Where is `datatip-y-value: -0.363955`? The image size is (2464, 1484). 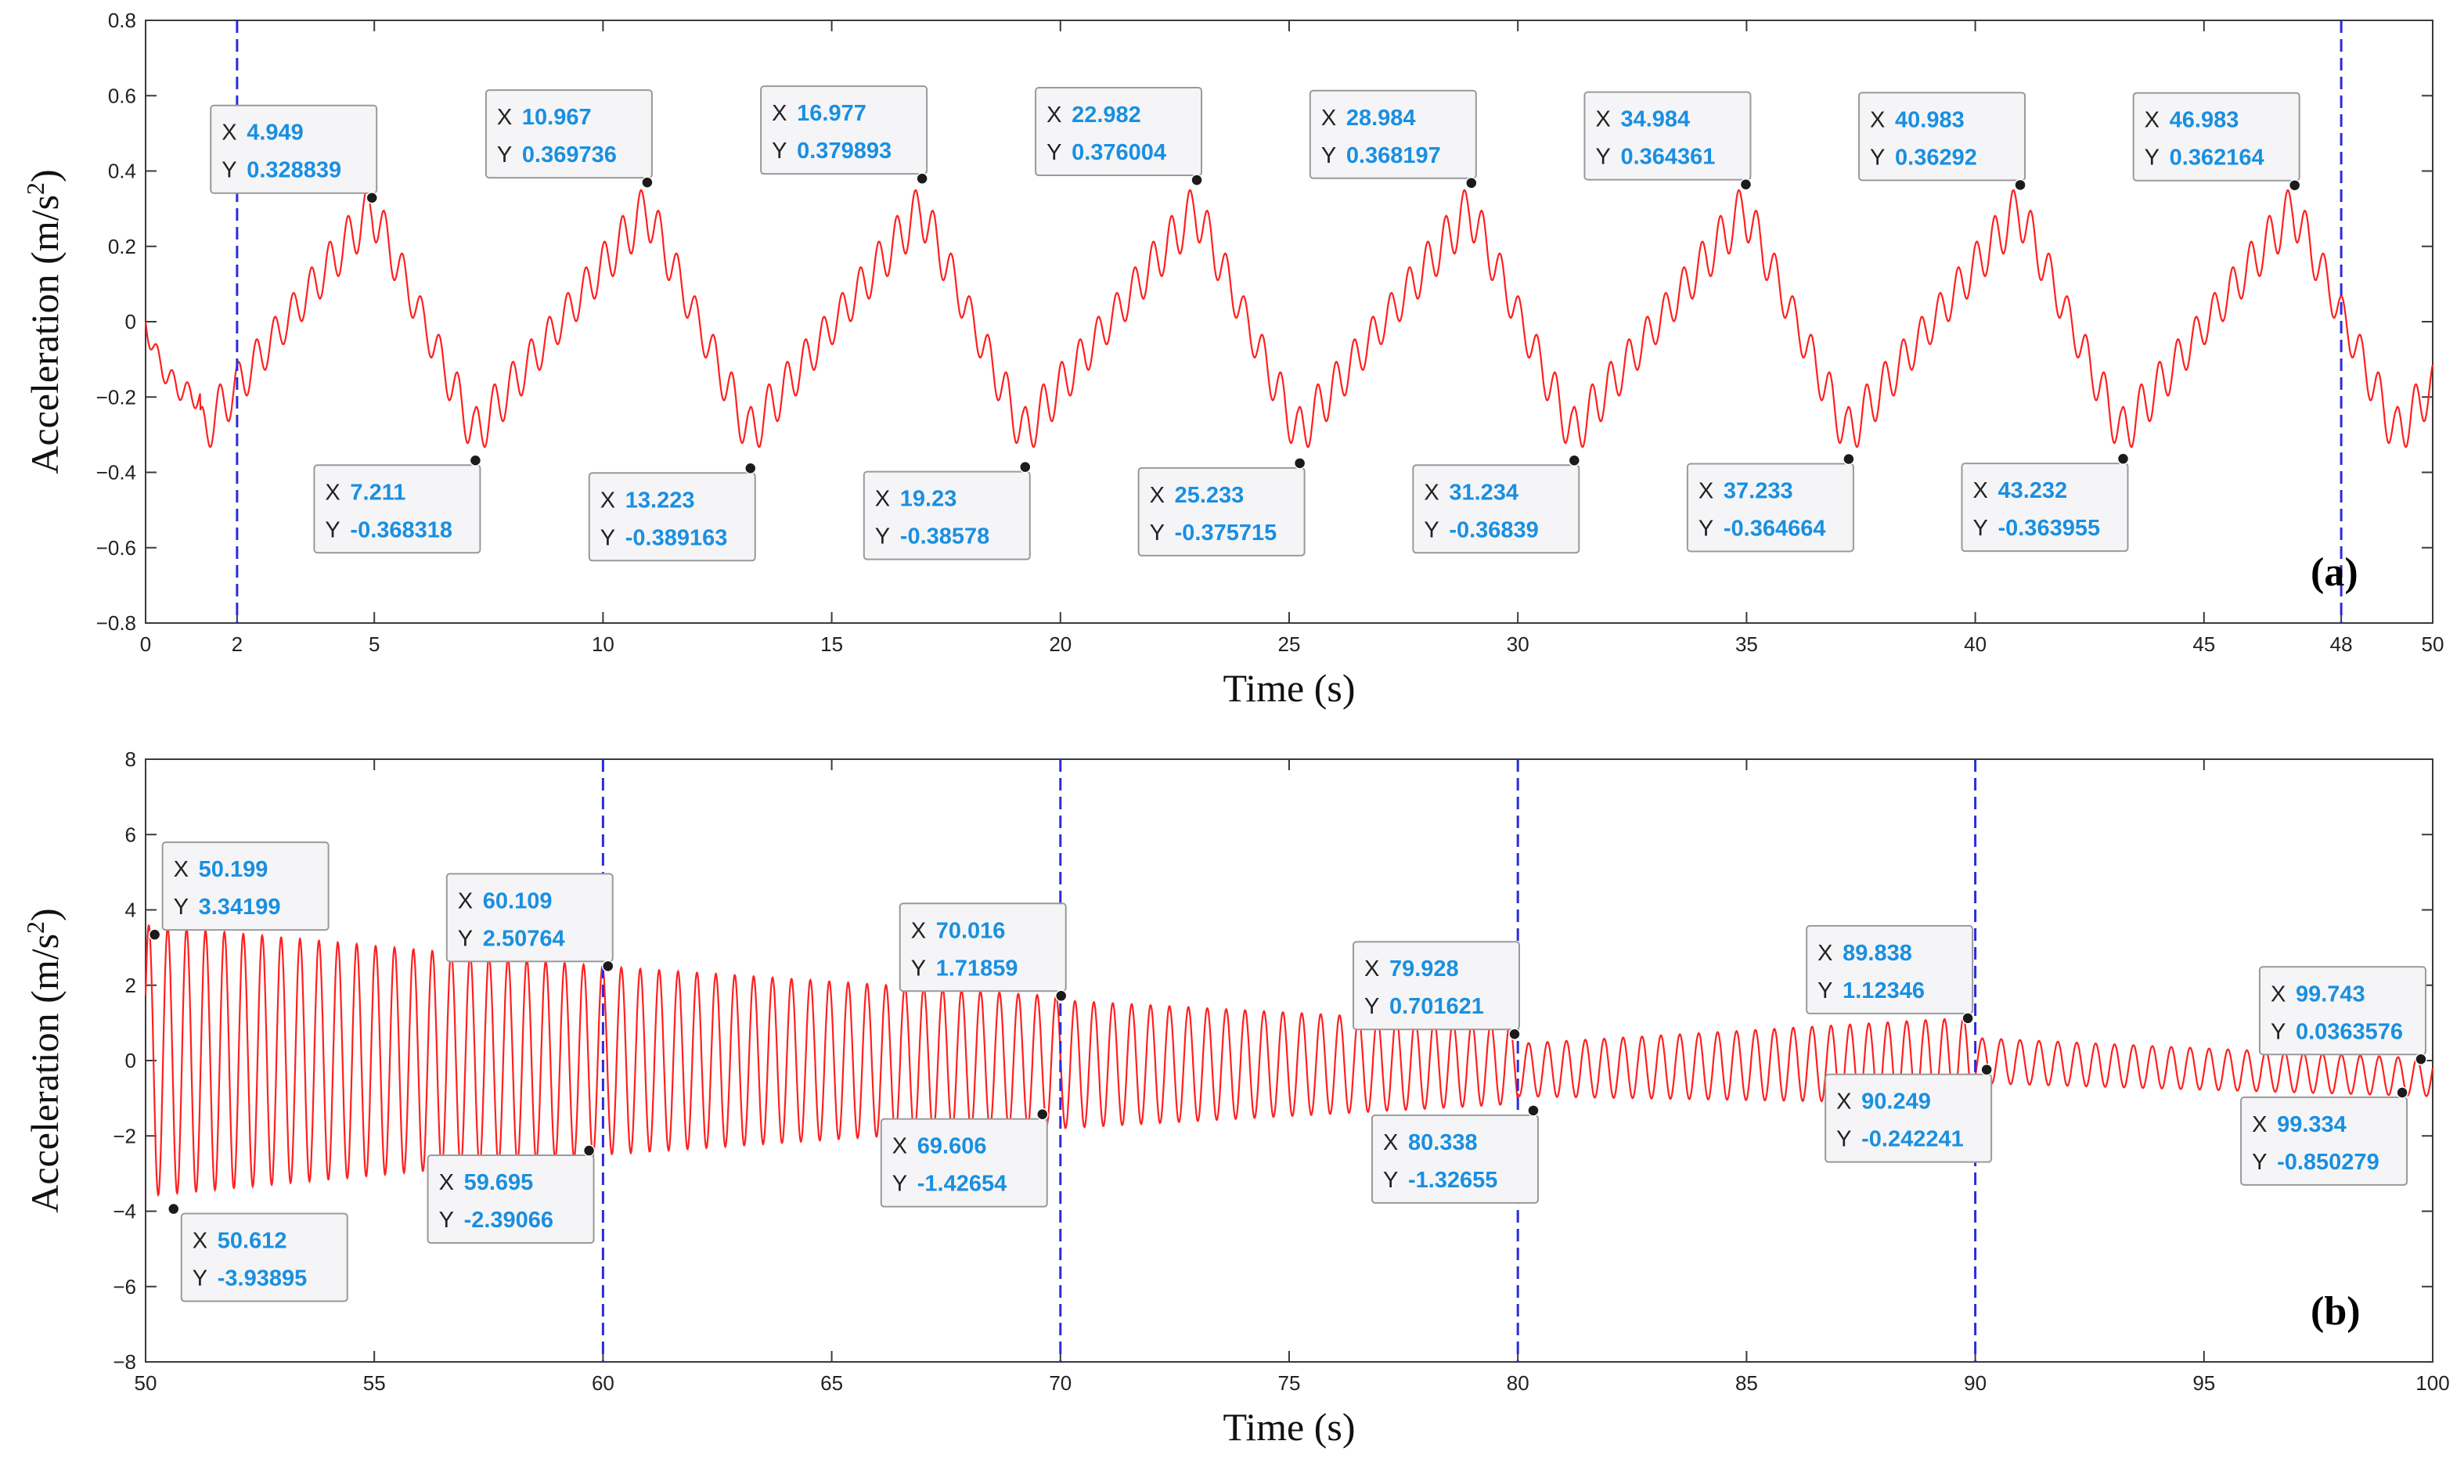
datatip-y-value: -0.363955 is located at coordinates (2048, 528).